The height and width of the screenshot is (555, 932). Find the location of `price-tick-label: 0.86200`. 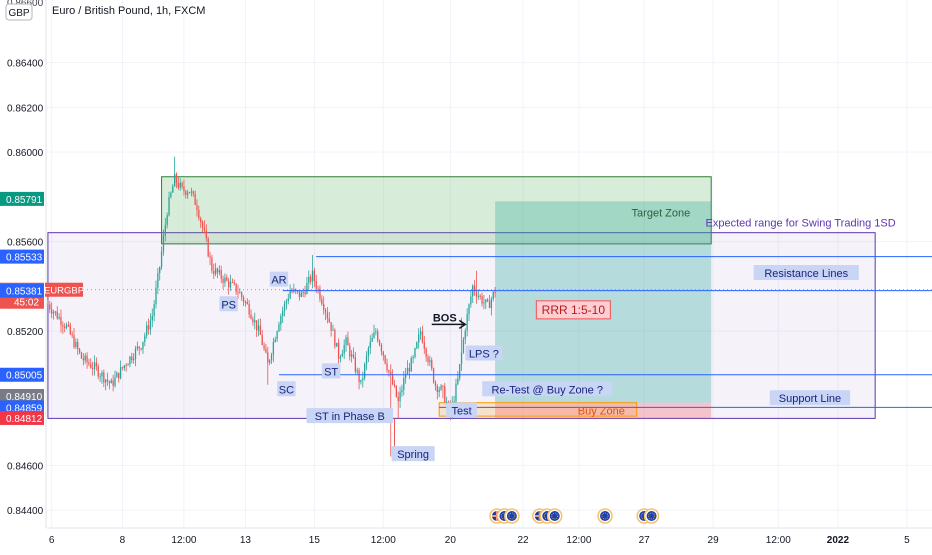

price-tick-label: 0.86200 is located at coordinates (25, 108).